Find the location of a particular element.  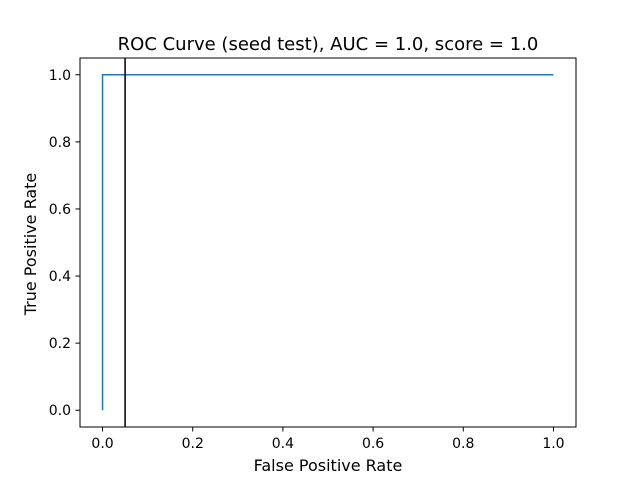

x-axis-ticks: 0.0 0.2 0.4 0.6 0.8 1.0 is located at coordinates (328, 439).